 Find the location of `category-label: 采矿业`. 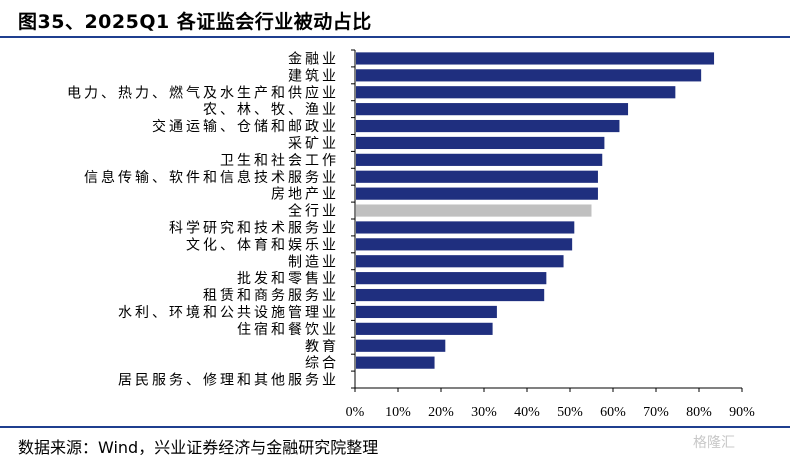

category-label: 采矿业 is located at coordinates (313, 144).